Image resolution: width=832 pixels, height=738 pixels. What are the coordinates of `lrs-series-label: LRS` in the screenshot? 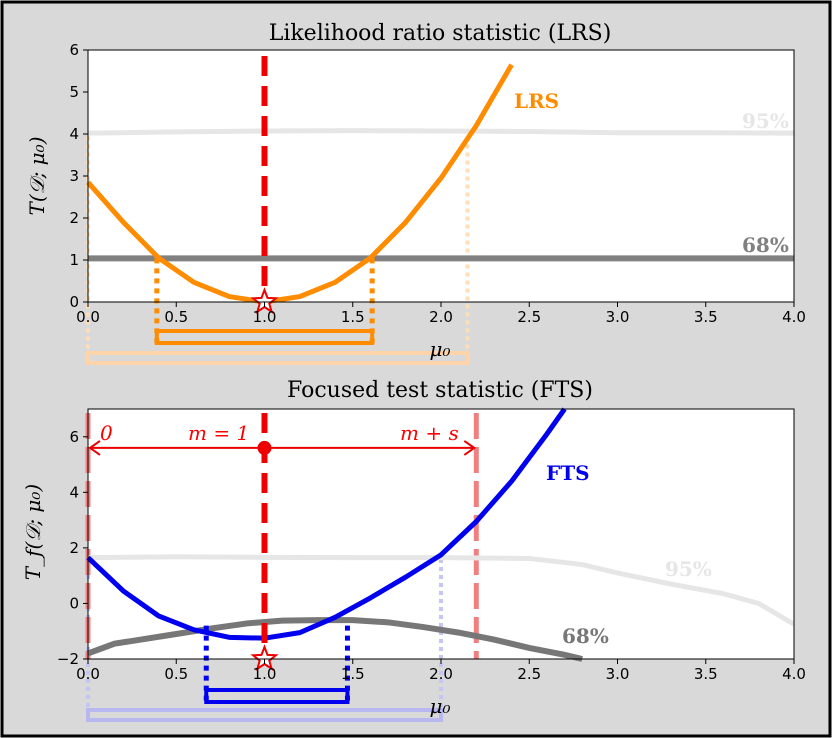 It's located at (536, 101).